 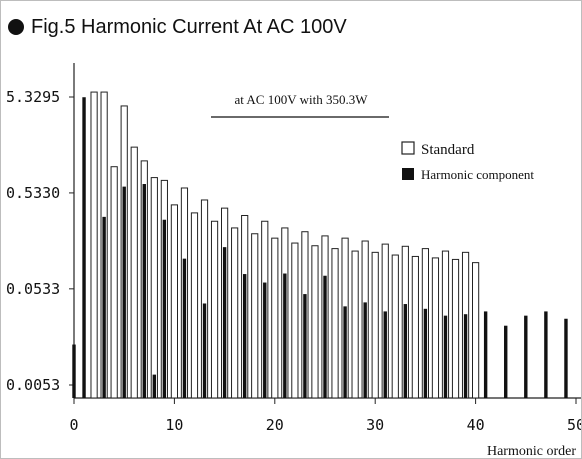 I want to click on x-tick-label: 30, so click(x=375, y=425).